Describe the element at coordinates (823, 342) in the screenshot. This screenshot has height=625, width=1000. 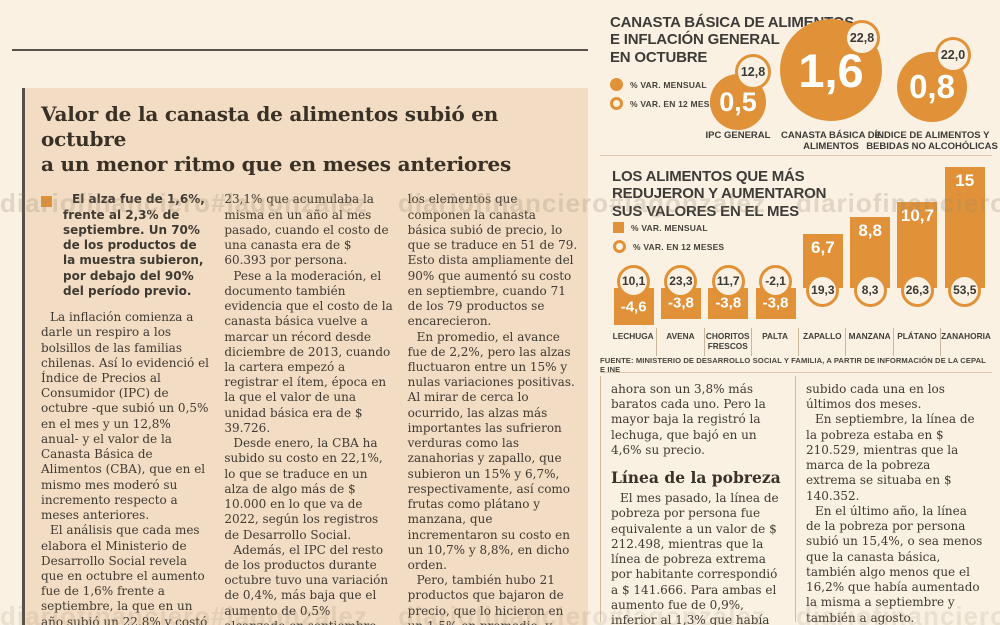
I see `bar-category-label: ZAPALLO` at that location.